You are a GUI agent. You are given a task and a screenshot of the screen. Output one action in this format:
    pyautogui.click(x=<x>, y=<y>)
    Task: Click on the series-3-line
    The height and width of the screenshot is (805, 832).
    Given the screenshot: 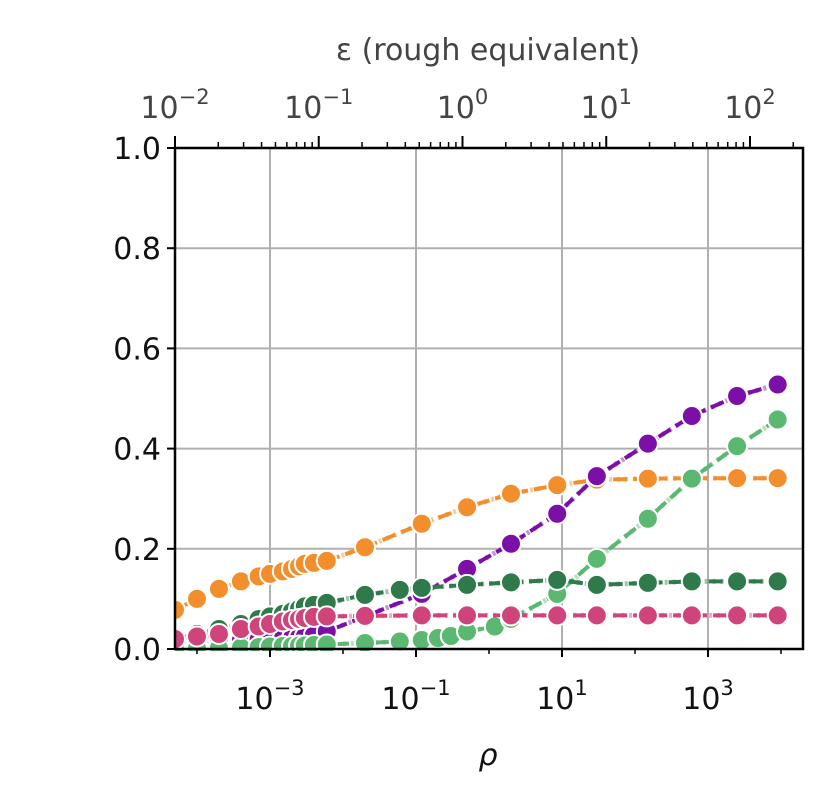 What is the action you would take?
    pyautogui.click(x=476, y=609)
    